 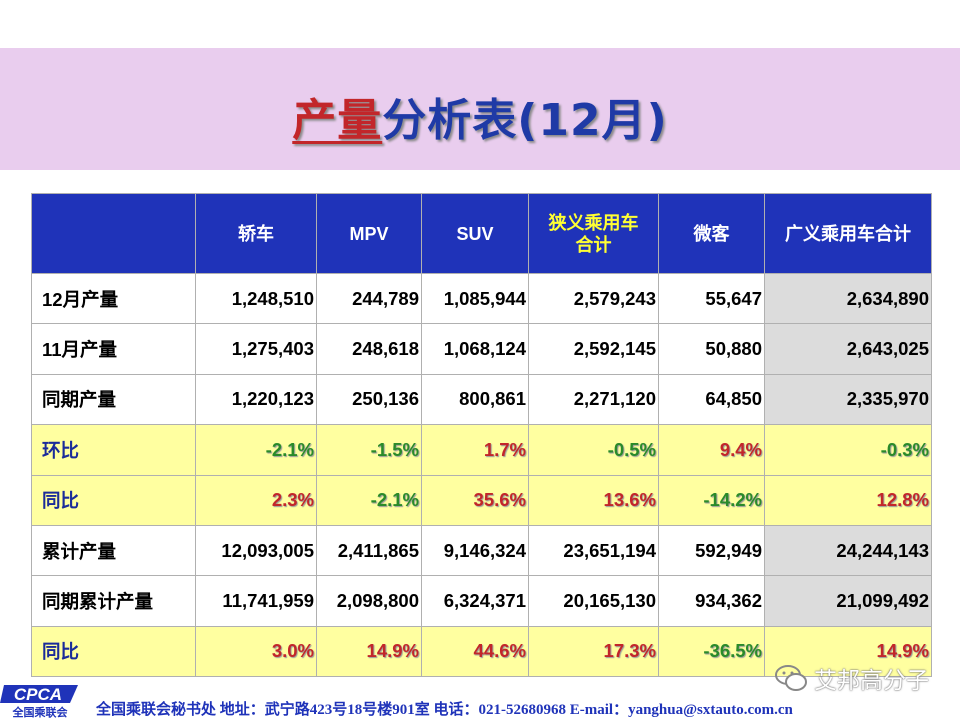 I want to click on table-cell: 1,248,510, so click(x=256, y=298).